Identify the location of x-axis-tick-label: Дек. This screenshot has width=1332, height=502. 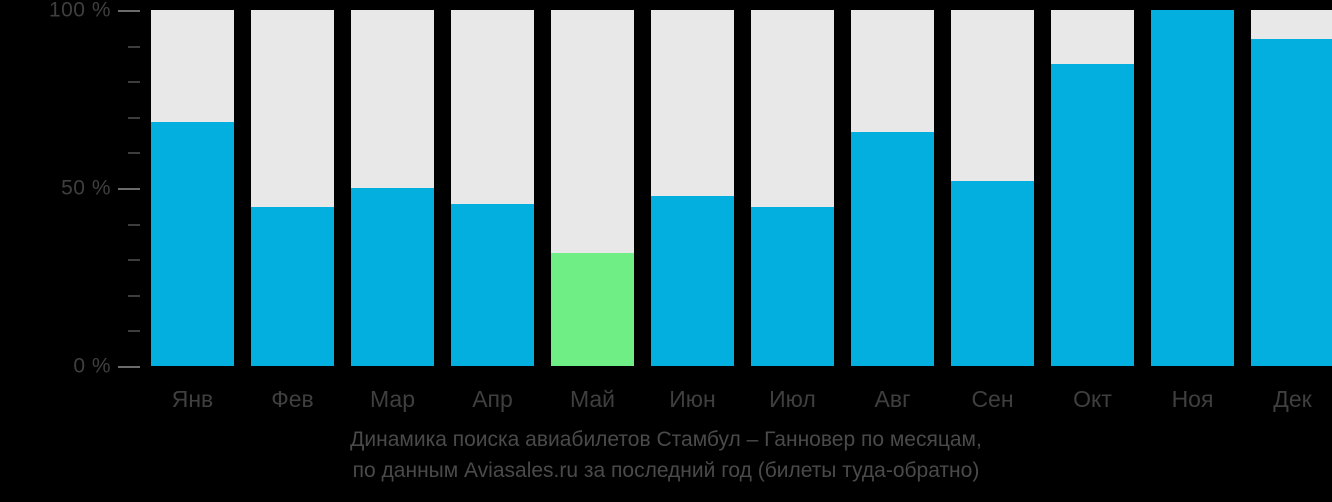
(1292, 399).